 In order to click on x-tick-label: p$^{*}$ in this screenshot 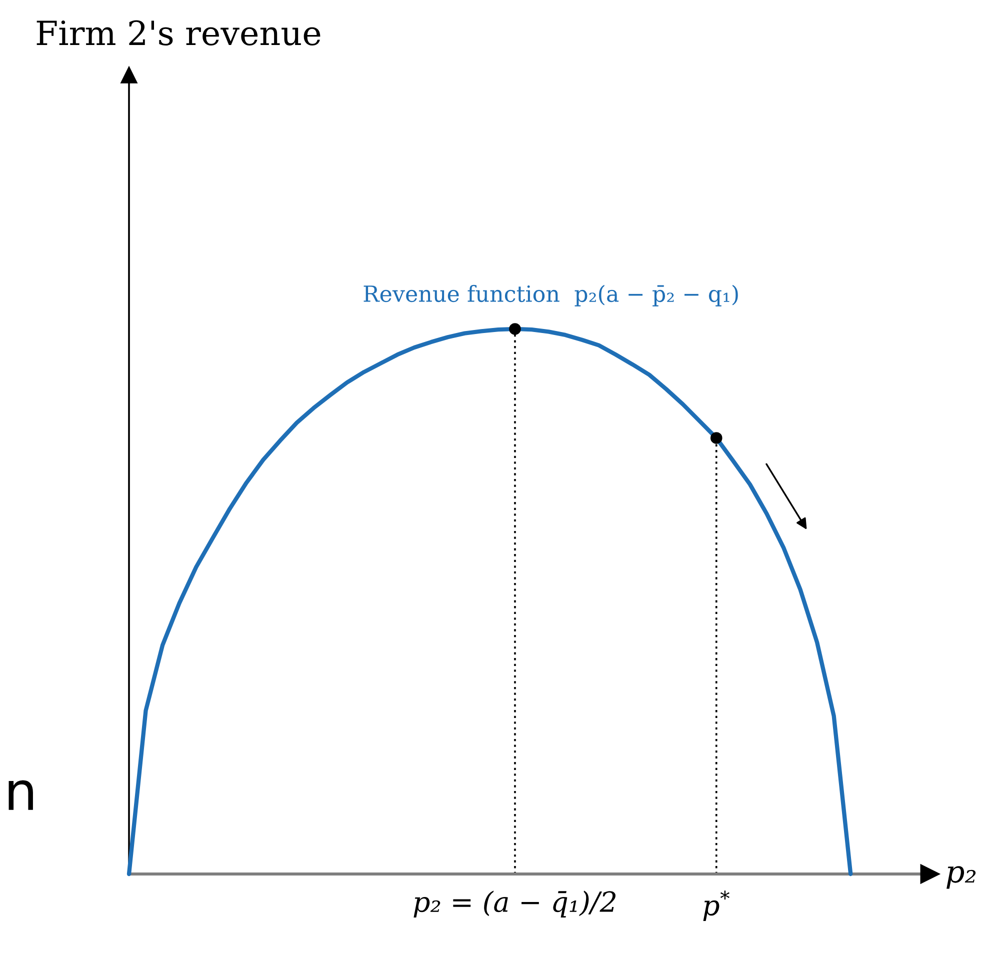, I will do `click(716, 905)`.